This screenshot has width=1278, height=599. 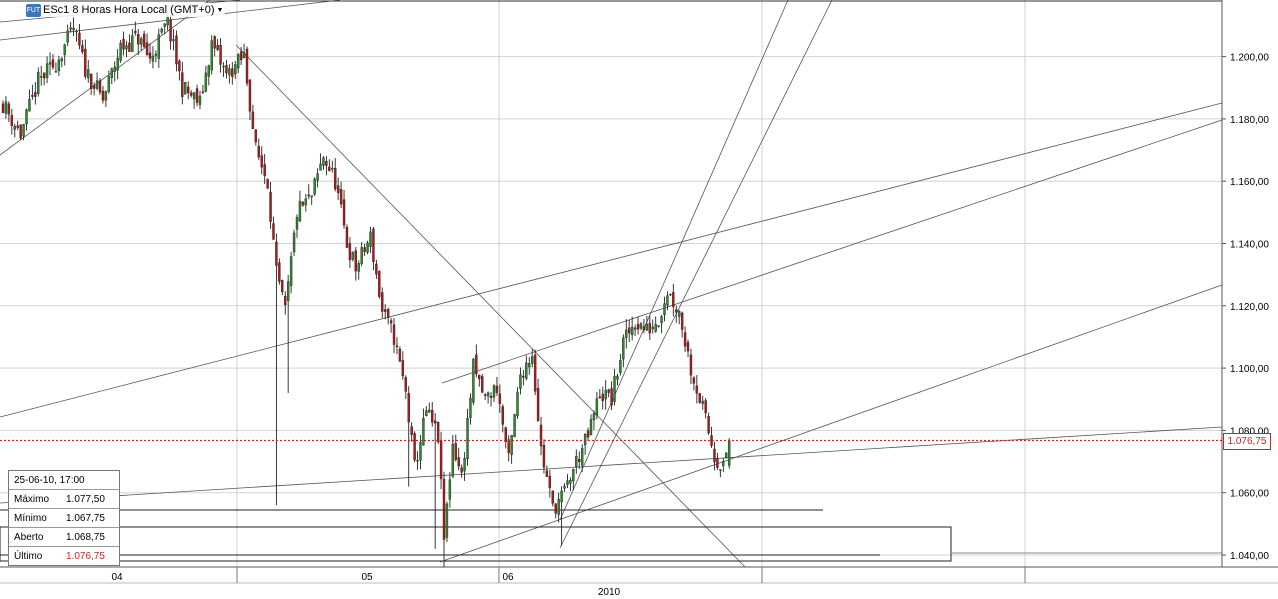 I want to click on chevron-down-icon: ▼, so click(x=220, y=10).